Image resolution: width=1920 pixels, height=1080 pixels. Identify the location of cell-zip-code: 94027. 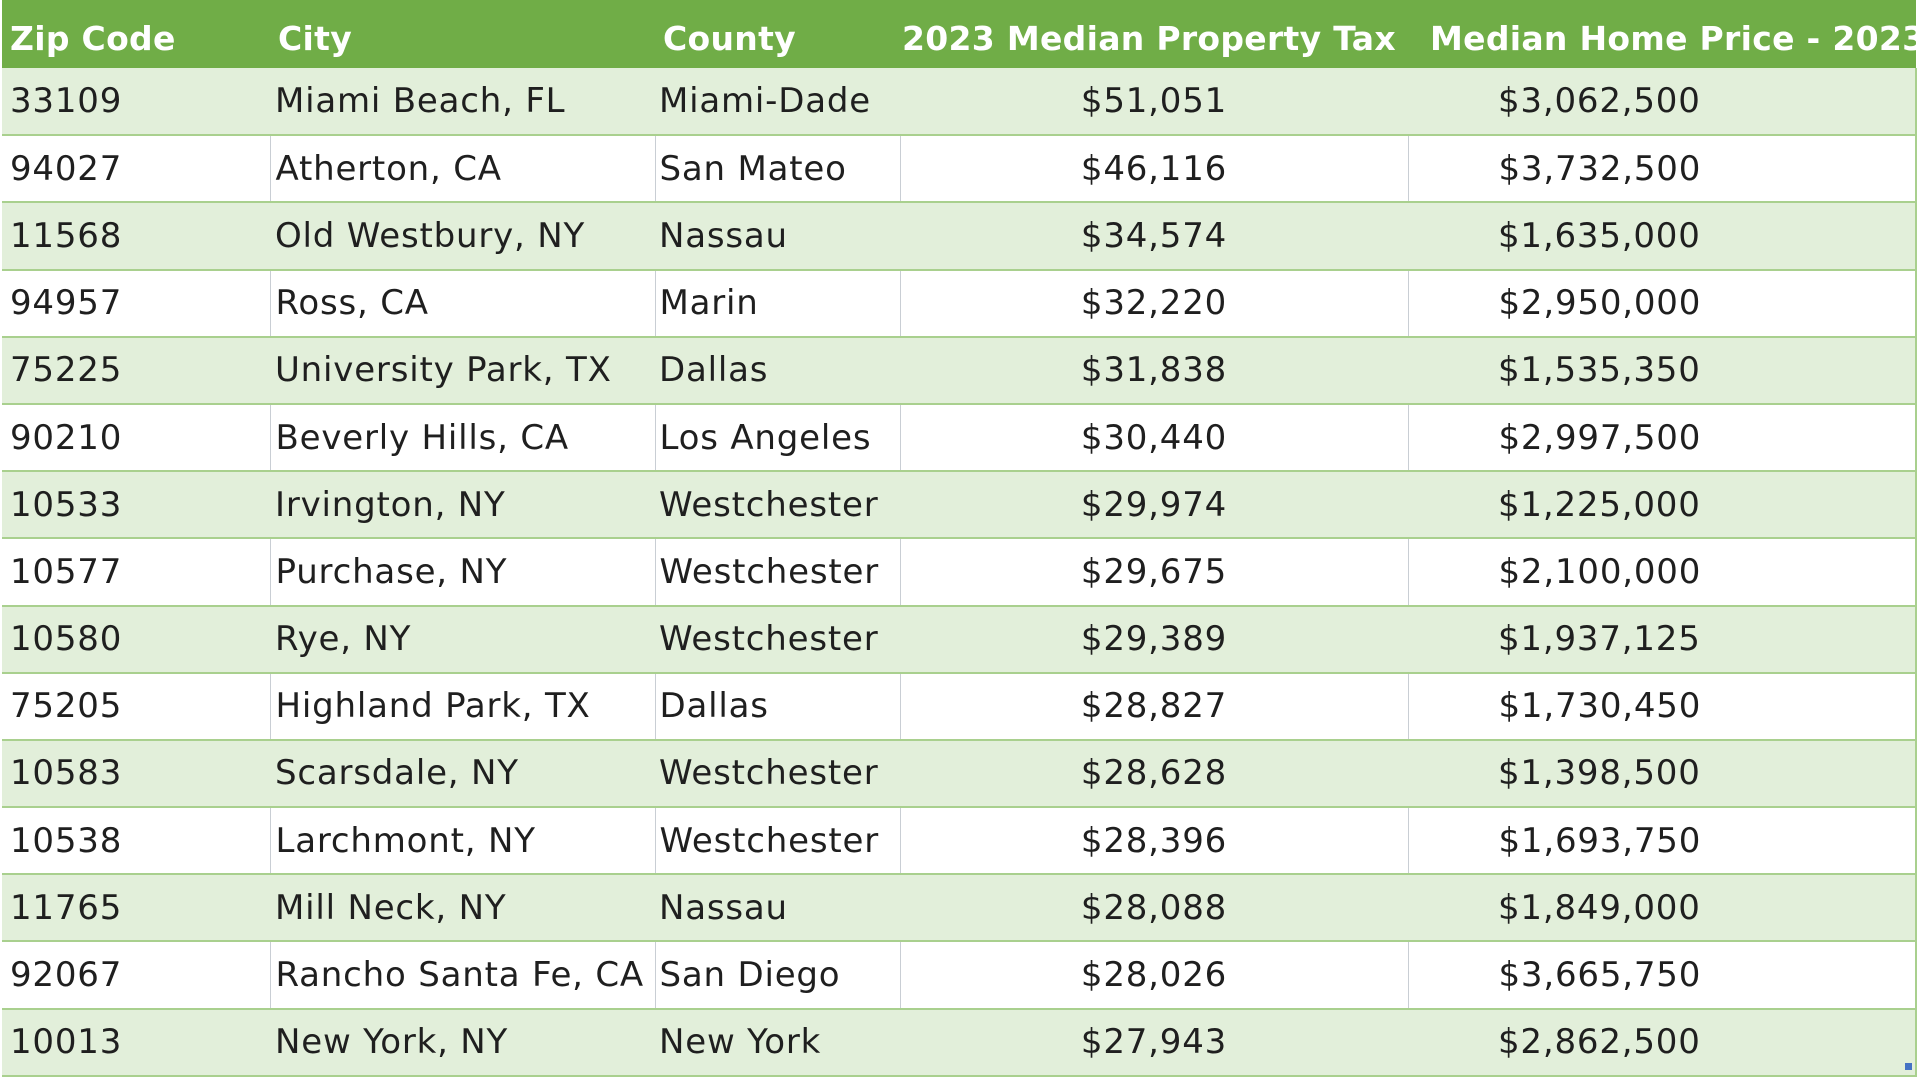
(136, 169).